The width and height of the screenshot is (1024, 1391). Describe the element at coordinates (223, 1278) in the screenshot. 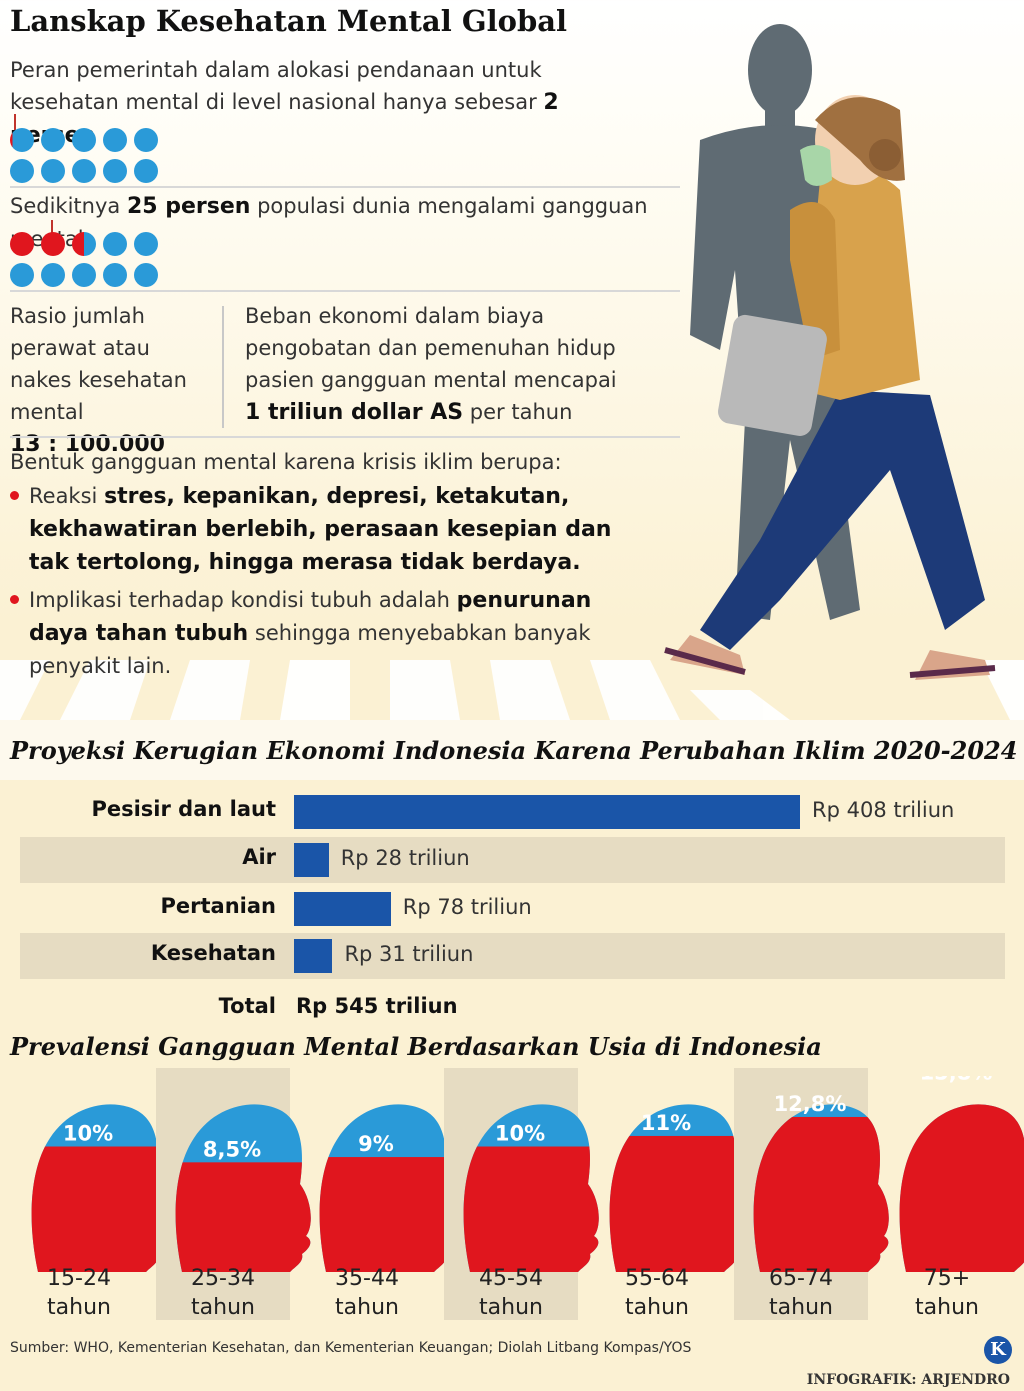

I see `age-range: 25-34` at that location.